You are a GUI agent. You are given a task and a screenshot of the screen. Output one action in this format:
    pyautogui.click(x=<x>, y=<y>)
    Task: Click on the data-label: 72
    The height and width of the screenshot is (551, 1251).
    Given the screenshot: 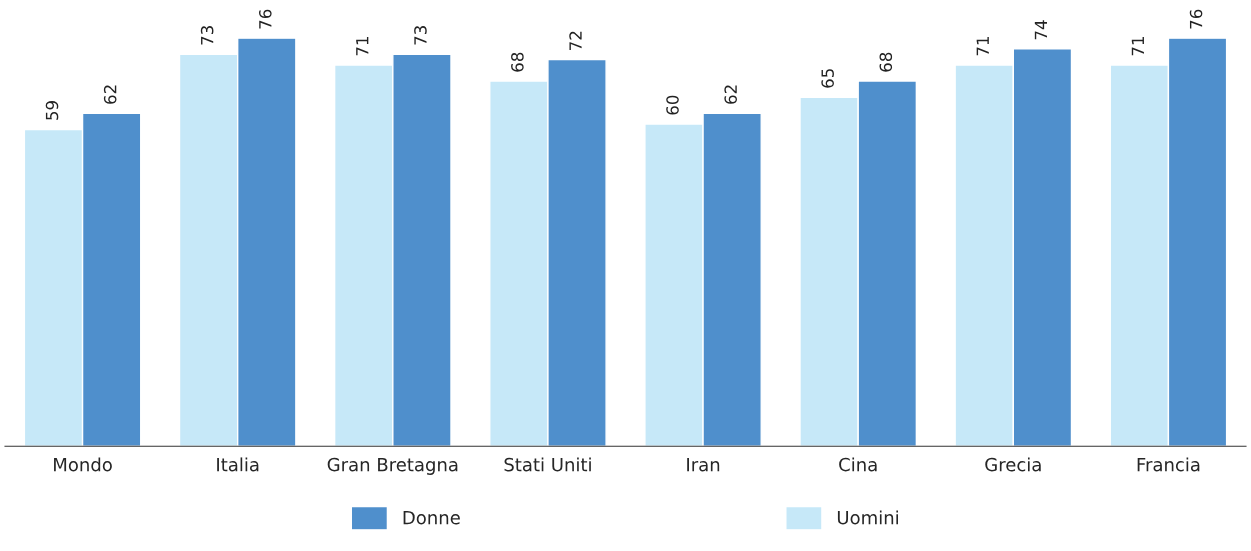 What is the action you would take?
    pyautogui.click(x=575, y=40)
    